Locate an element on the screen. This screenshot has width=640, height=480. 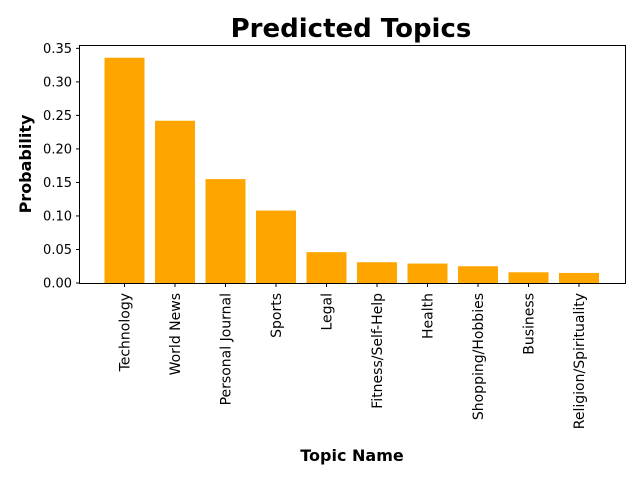
bar-personal-journal is located at coordinates (225, 231).